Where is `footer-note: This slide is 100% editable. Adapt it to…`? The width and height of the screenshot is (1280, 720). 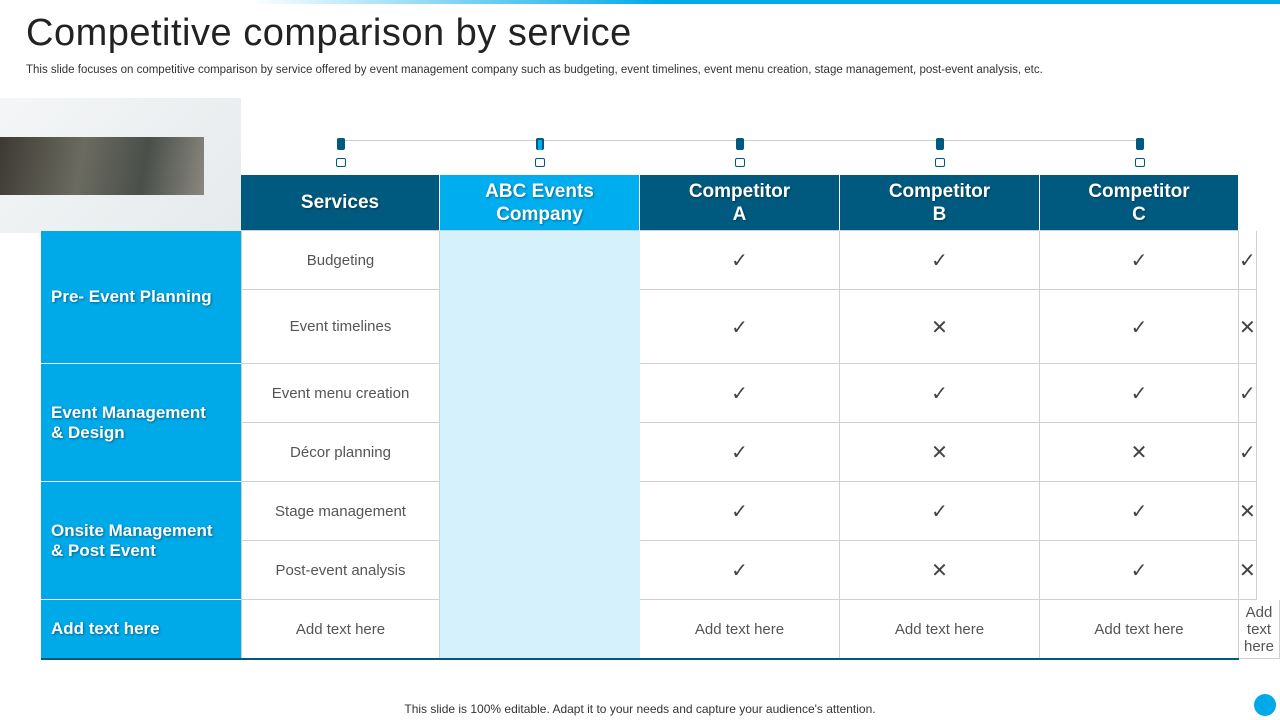
footer-note: This slide is 100% editable. Adapt it to… is located at coordinates (640, 709).